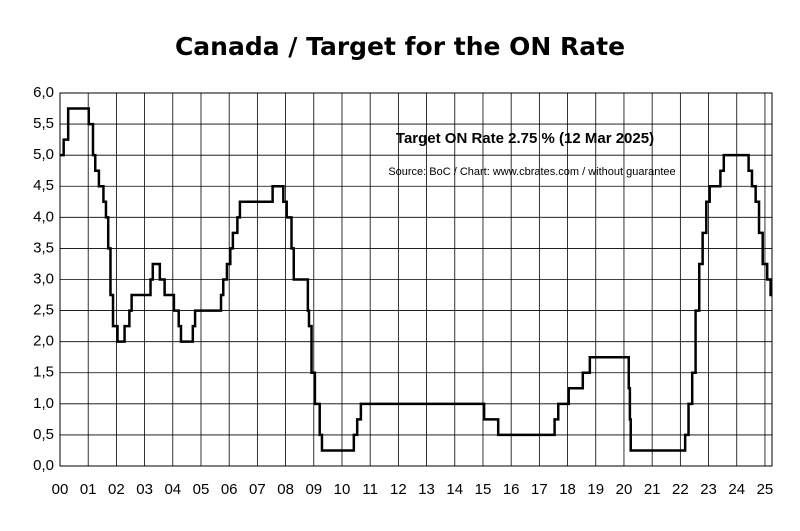 This screenshot has height=531, width=800. I want to click on x-tick-label: 00, so click(60, 489).